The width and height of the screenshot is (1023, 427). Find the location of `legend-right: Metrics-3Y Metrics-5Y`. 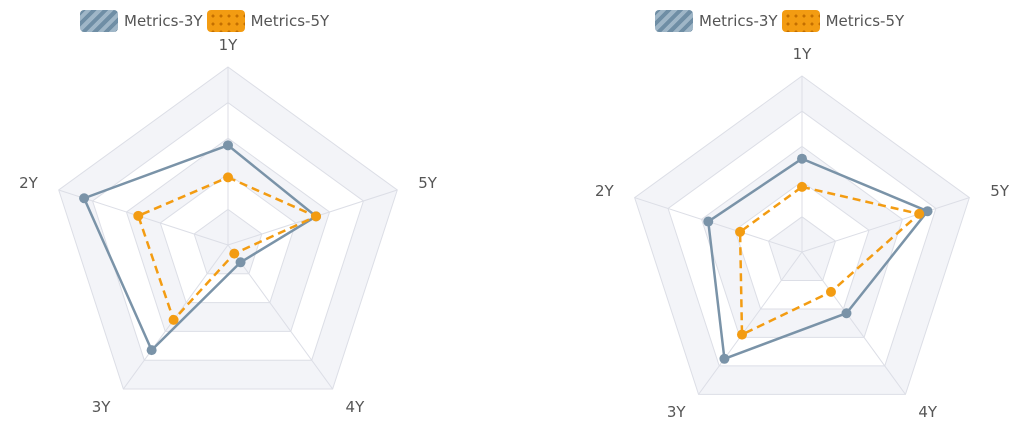

legend-right: Metrics-3Y Metrics-5Y is located at coordinates (779, 21).